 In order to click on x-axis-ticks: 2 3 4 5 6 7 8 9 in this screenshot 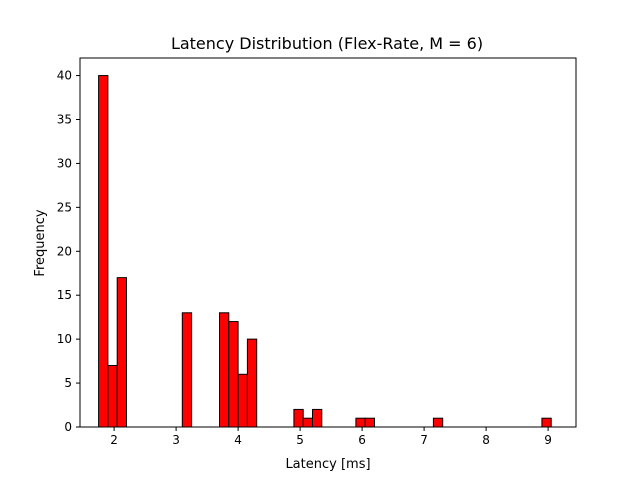, I will do `click(331, 437)`.